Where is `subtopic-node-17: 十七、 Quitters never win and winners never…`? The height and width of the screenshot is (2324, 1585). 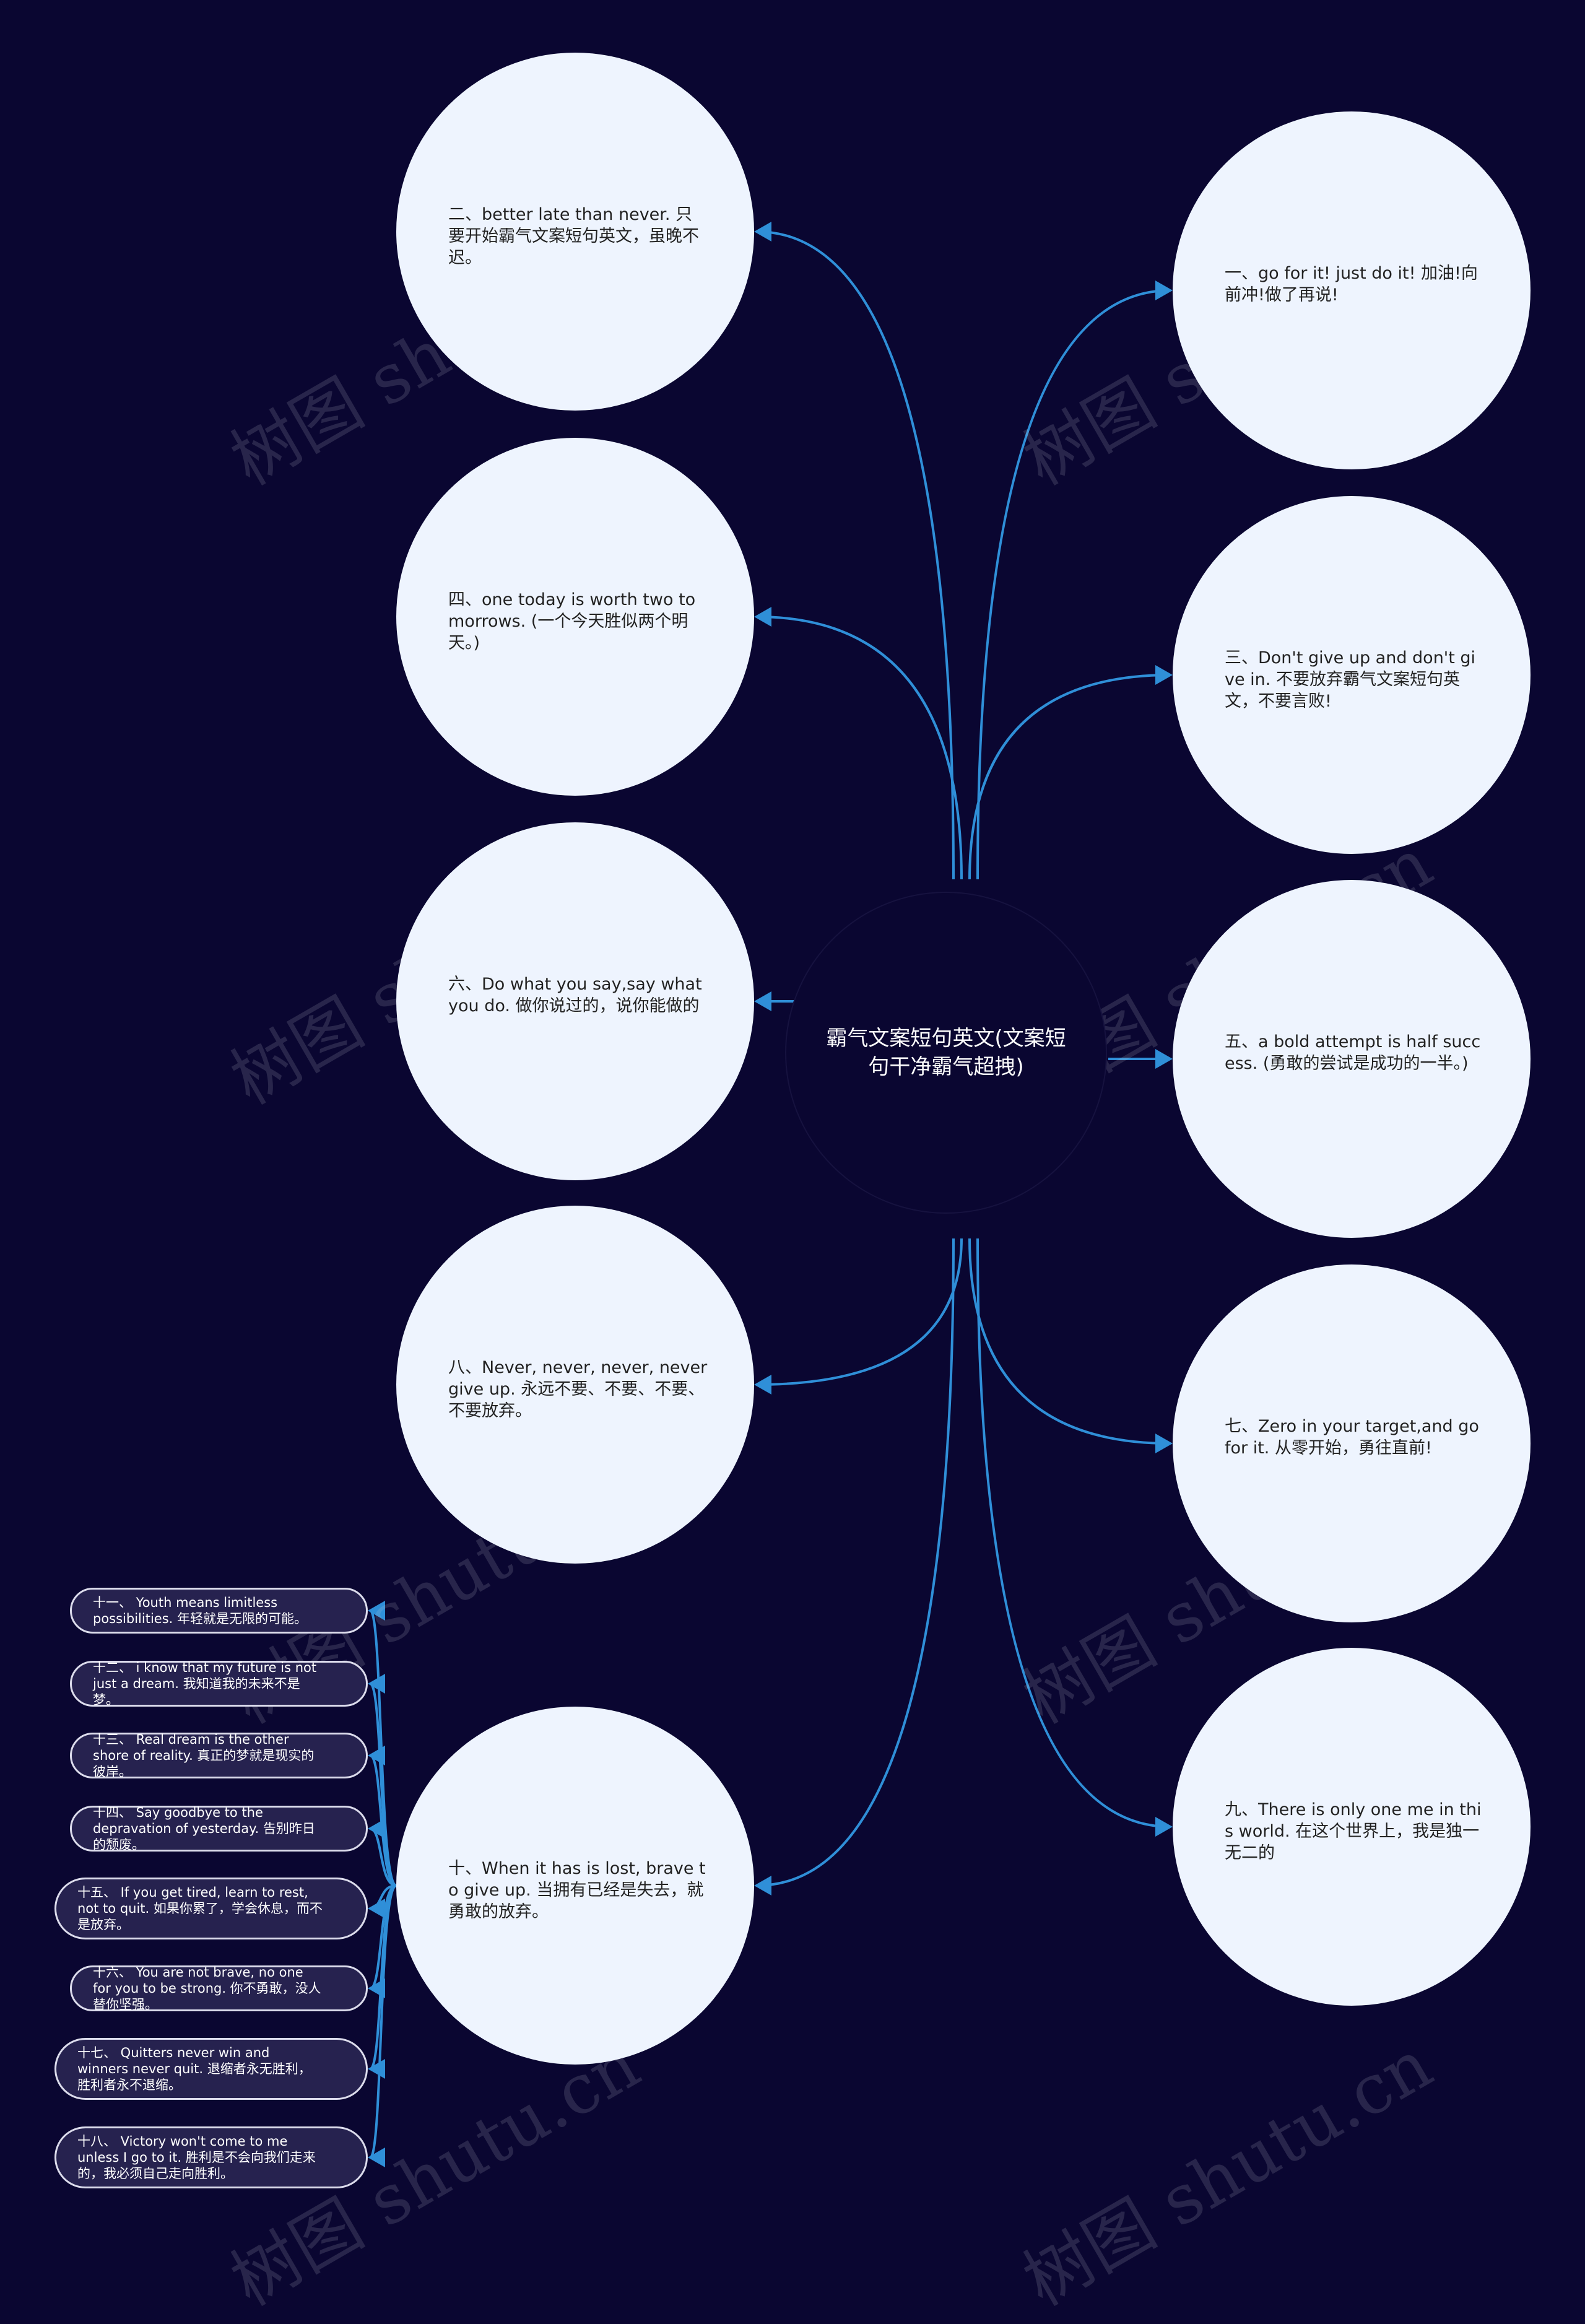 subtopic-node-17: 十七、 Quitters never win and winners never… is located at coordinates (211, 2069).